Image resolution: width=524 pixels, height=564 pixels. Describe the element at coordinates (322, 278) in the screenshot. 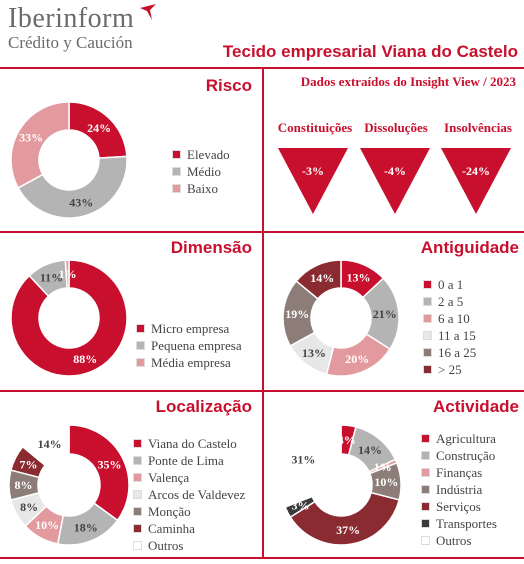

I see `data-label-25: 14%` at that location.